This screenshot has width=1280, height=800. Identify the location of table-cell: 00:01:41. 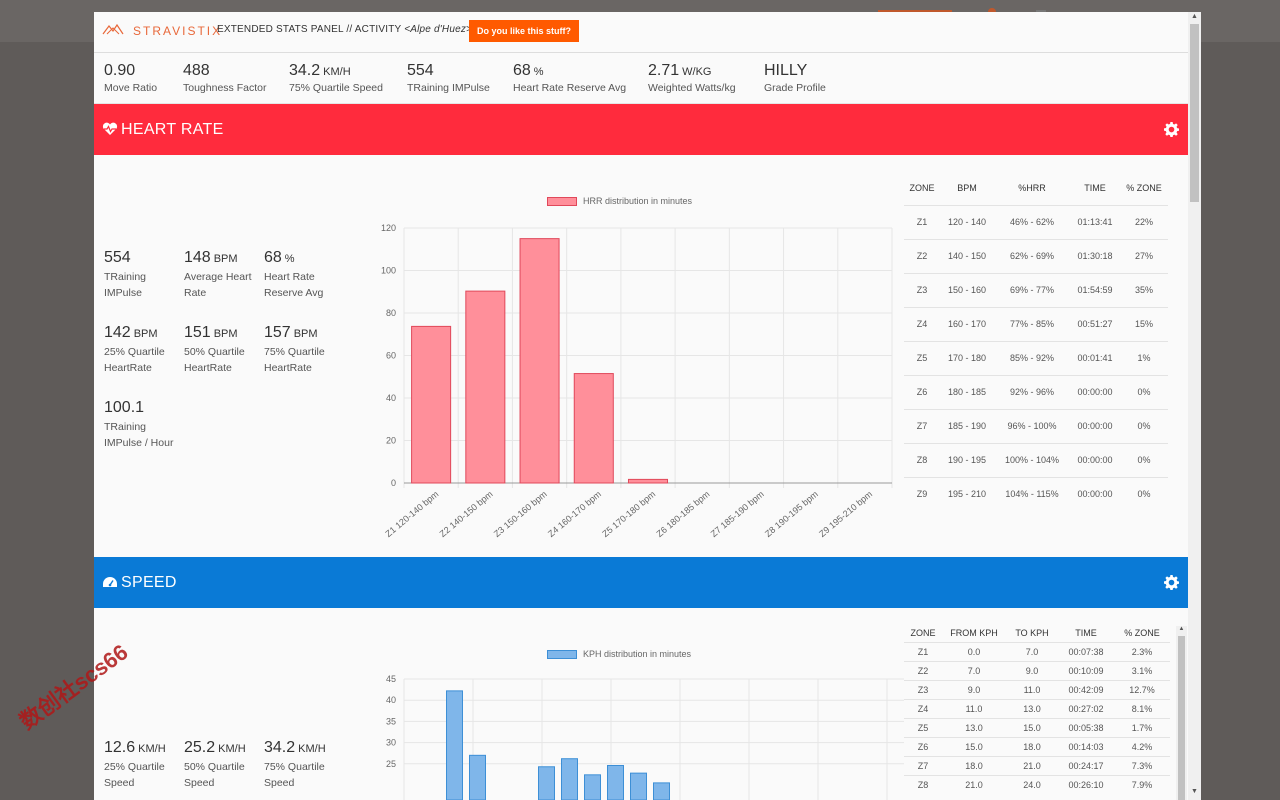
(1095, 357).